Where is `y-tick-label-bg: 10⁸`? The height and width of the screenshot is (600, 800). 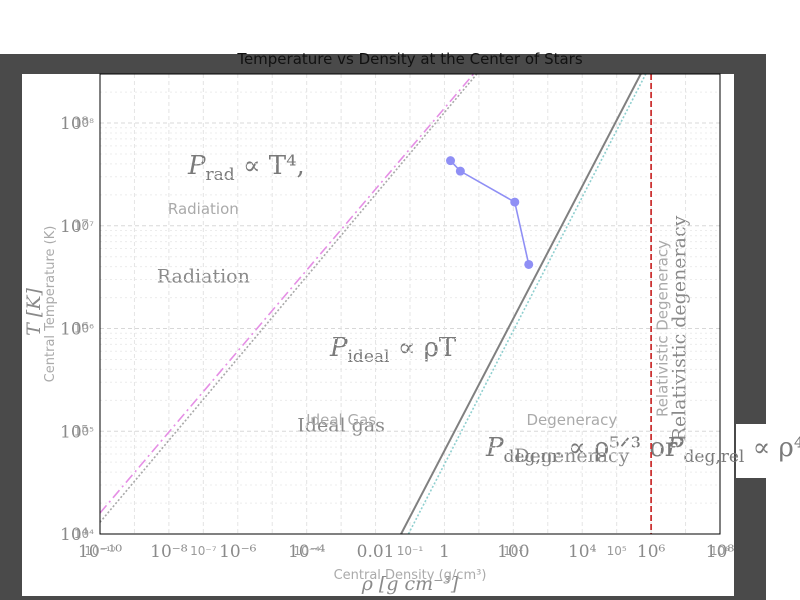 y-tick-label-bg: 10⁸ is located at coordinates (74, 124).